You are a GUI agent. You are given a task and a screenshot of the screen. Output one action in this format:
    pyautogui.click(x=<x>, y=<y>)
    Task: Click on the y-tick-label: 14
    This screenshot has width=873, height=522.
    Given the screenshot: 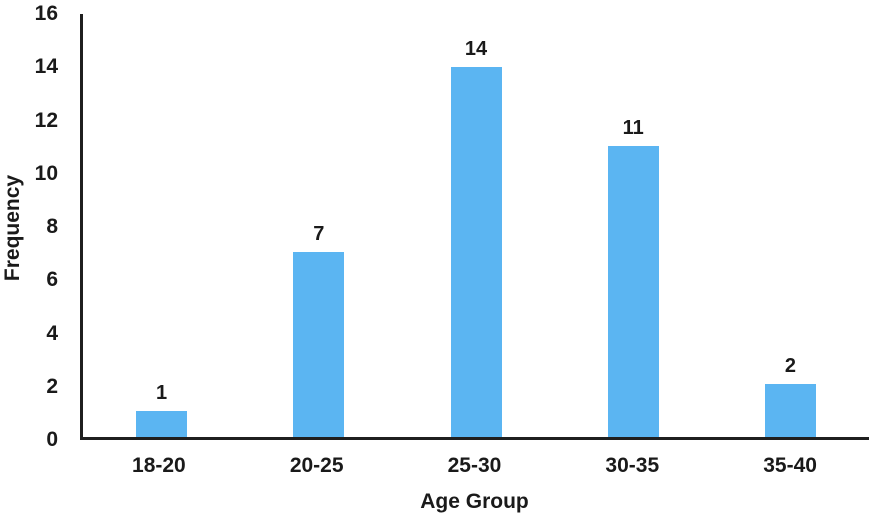 What is the action you would take?
    pyautogui.click(x=46, y=67)
    